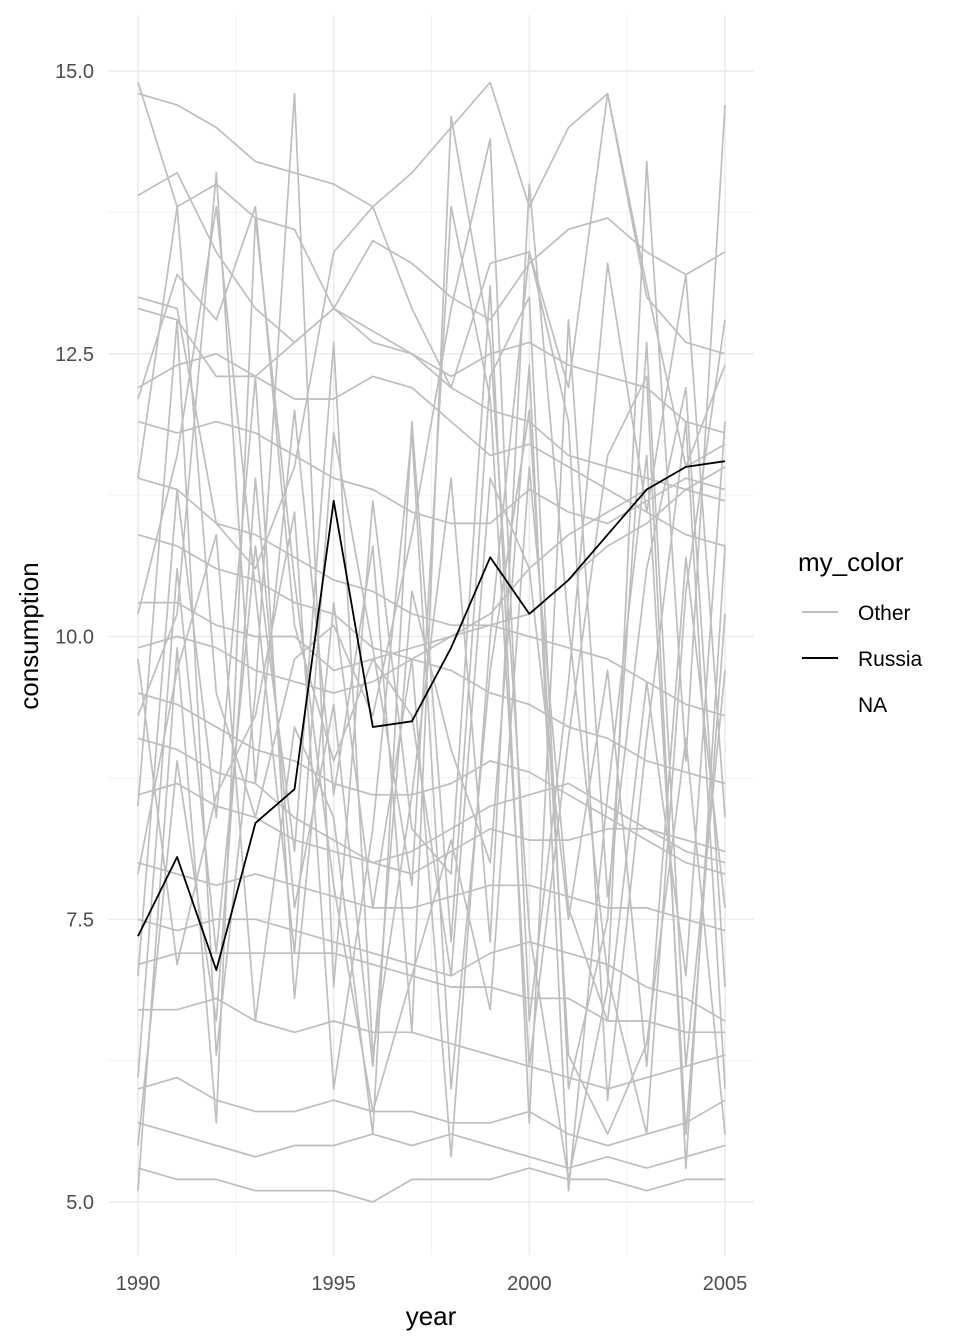 Image resolution: width=960 pixels, height=1344 pixels. What do you see at coordinates (872, 705) in the screenshot?
I see `legend-label-na: NA` at bounding box center [872, 705].